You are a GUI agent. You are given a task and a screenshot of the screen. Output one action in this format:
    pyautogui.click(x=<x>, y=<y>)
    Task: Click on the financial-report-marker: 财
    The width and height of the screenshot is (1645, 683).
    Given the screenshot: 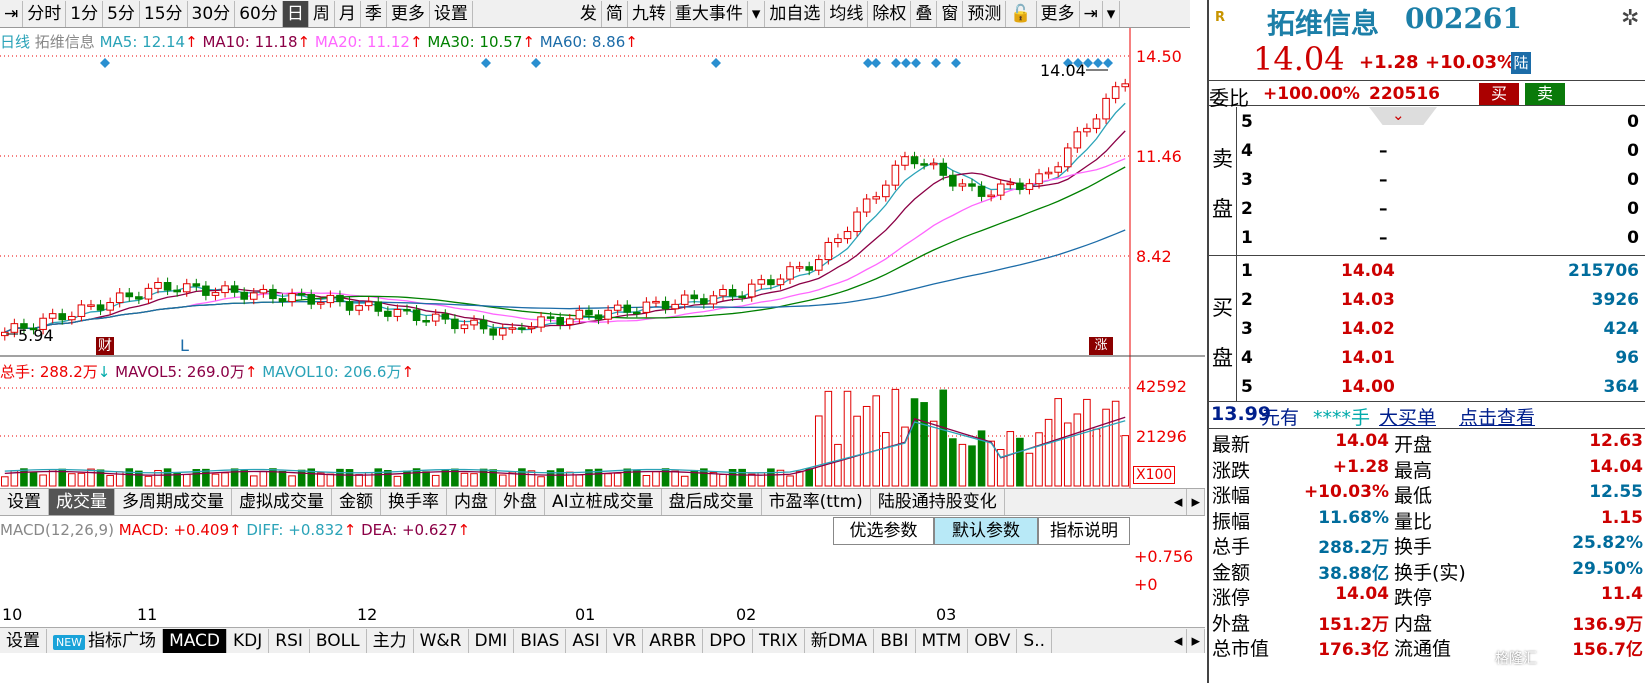 What is the action you would take?
    pyautogui.click(x=105, y=346)
    